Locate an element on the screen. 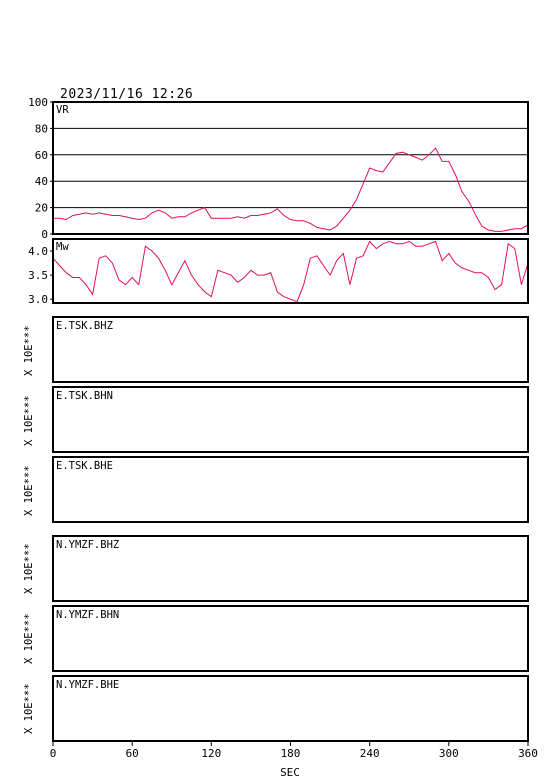 The image size is (554, 781). waveform-station-label: E.TSK.BHZ is located at coordinates (84, 326).